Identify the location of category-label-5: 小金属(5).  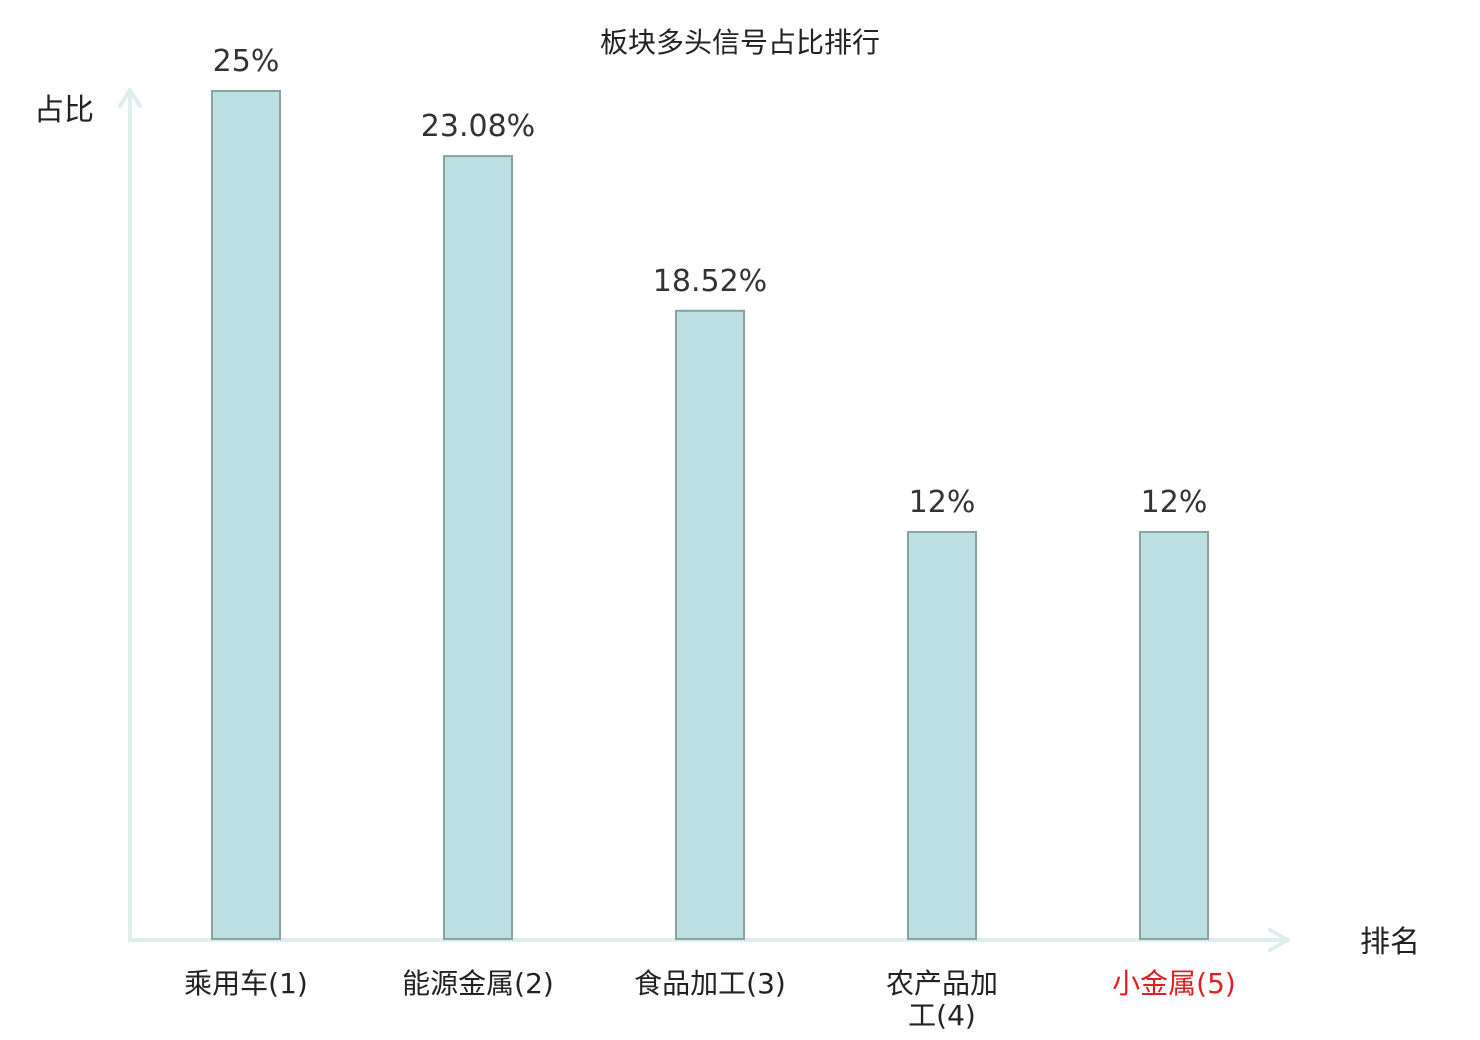
(1174, 983).